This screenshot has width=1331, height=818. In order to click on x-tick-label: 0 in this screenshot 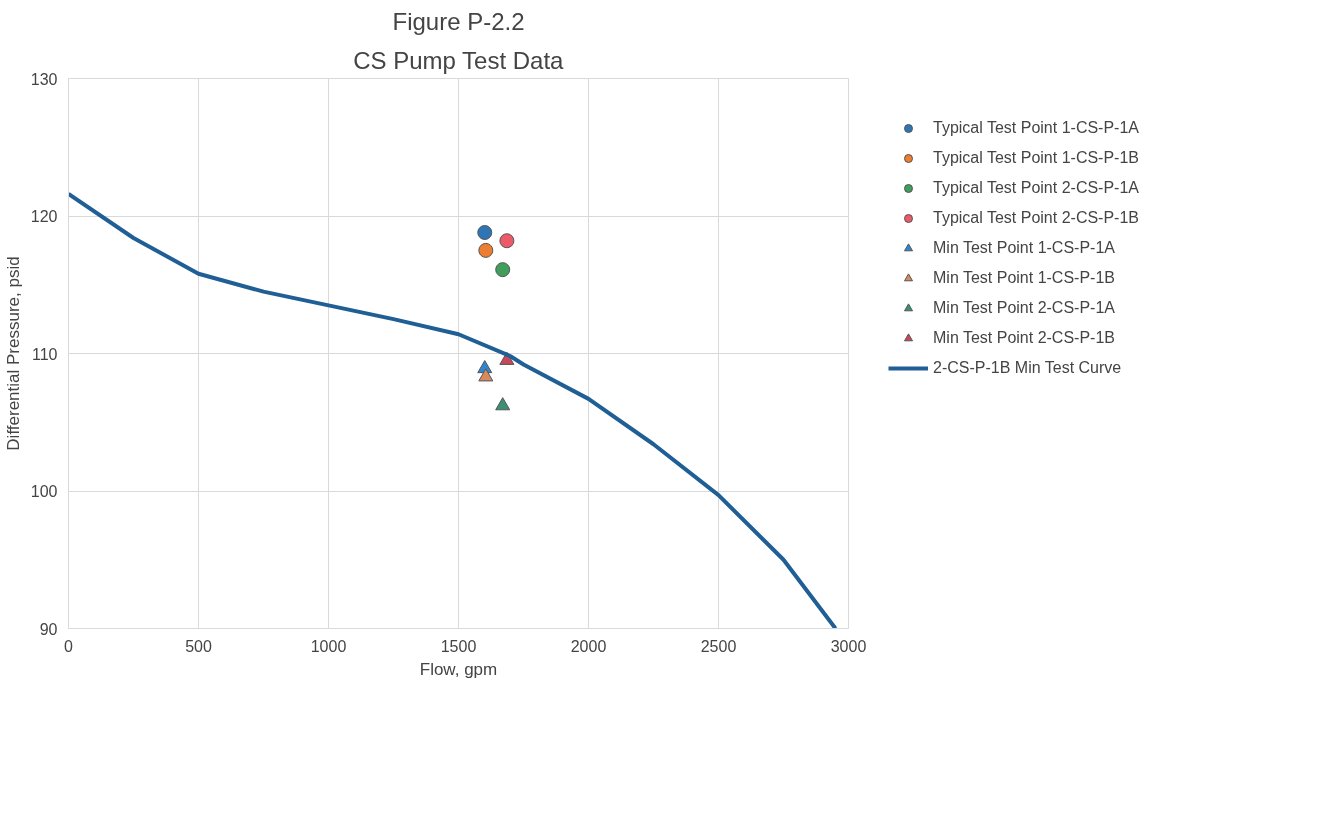, I will do `click(69, 646)`.